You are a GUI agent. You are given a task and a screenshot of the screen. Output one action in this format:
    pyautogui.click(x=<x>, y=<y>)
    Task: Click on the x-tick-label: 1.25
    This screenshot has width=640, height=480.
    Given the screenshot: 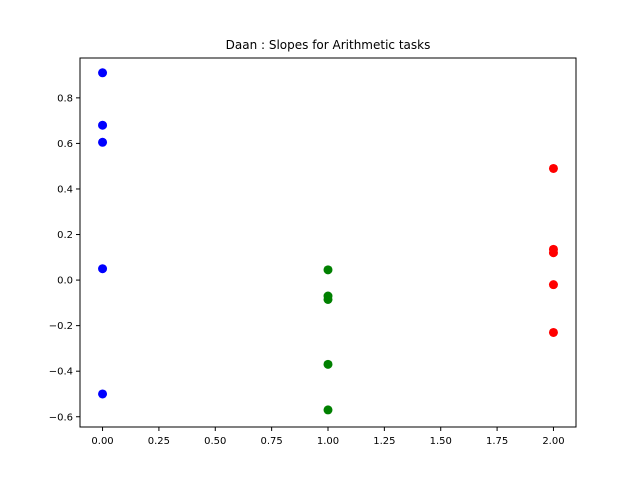 What is the action you would take?
    pyautogui.click(x=384, y=441)
    